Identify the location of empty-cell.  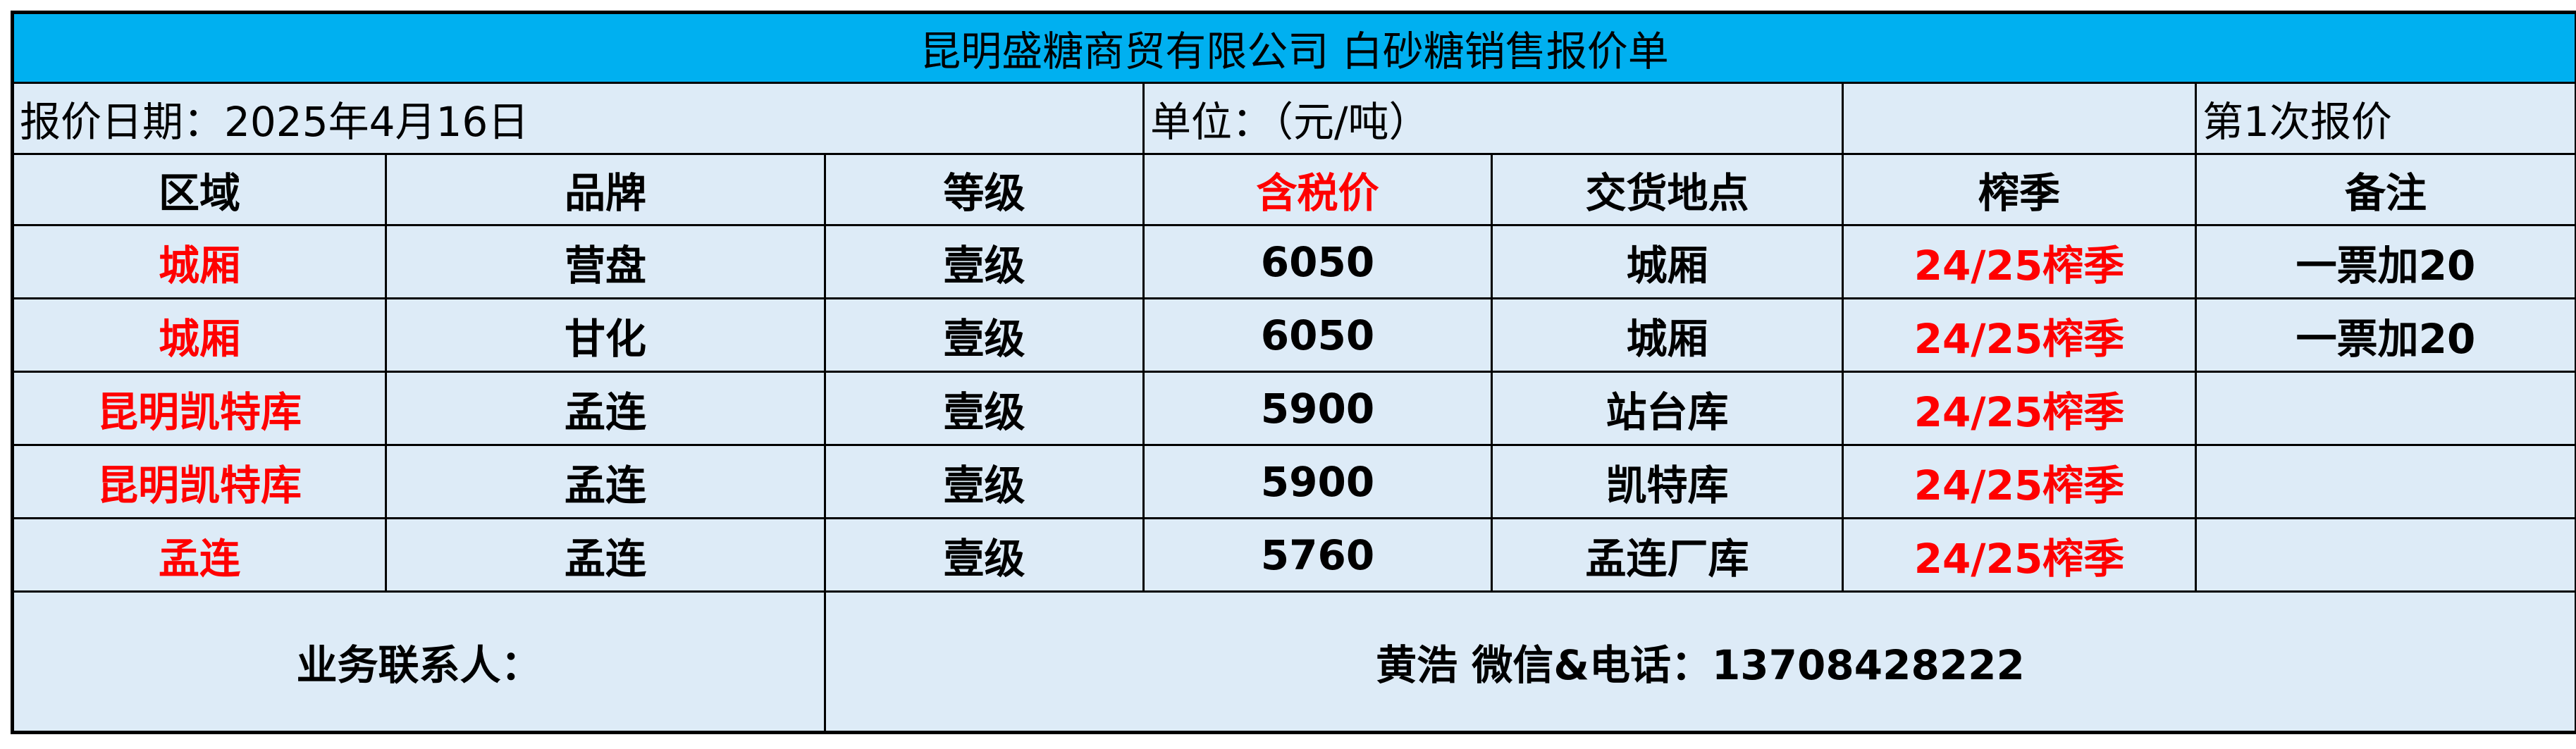
(2019, 118).